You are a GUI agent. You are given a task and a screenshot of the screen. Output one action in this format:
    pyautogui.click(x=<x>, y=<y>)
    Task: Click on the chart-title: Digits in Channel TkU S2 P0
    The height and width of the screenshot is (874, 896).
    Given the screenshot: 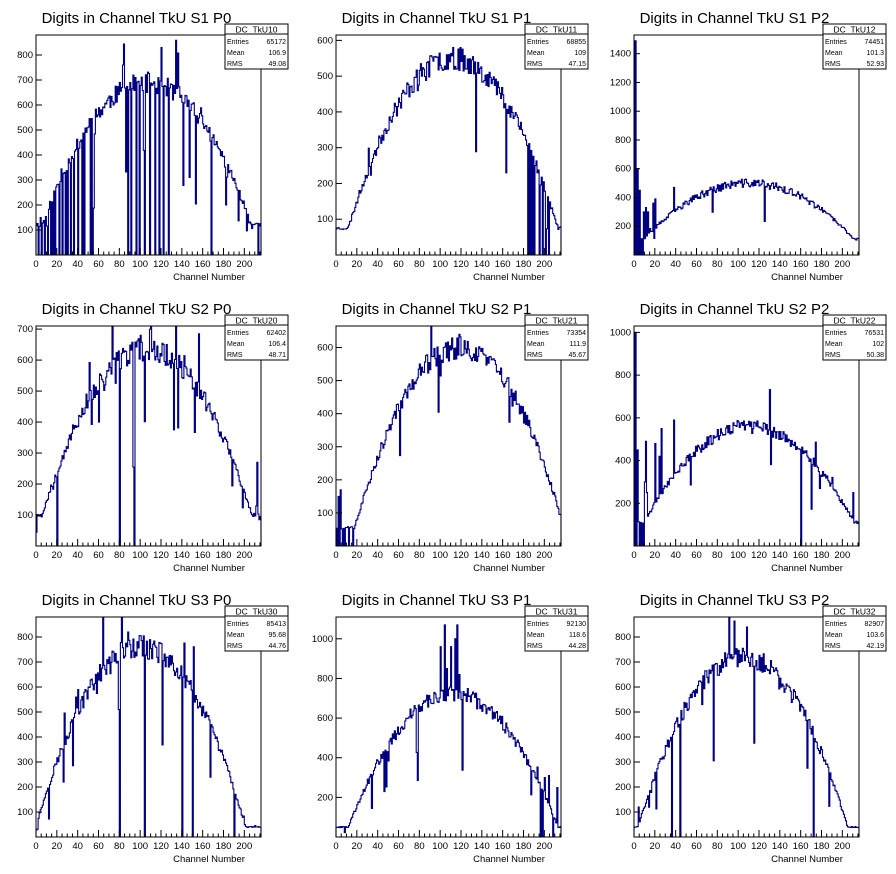 What is the action you would take?
    pyautogui.click(x=137, y=309)
    